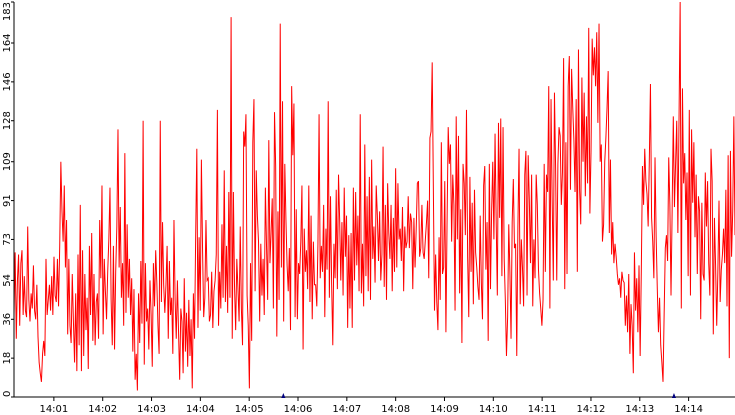 This screenshot has height=415, width=735. What do you see at coordinates (395, 409) in the screenshot?
I see `x-tick-label: 14:08` at bounding box center [395, 409].